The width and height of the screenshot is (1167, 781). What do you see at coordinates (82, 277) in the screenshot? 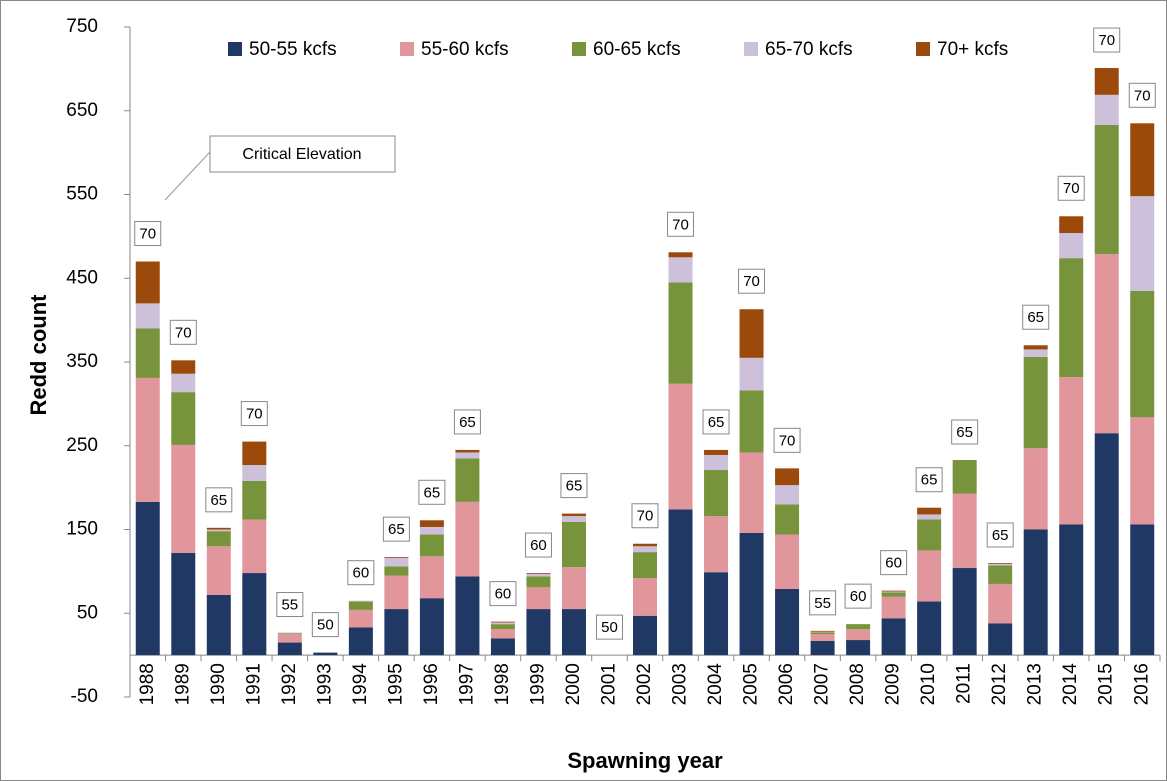
I see `y-tick-label: 450` at bounding box center [82, 277].